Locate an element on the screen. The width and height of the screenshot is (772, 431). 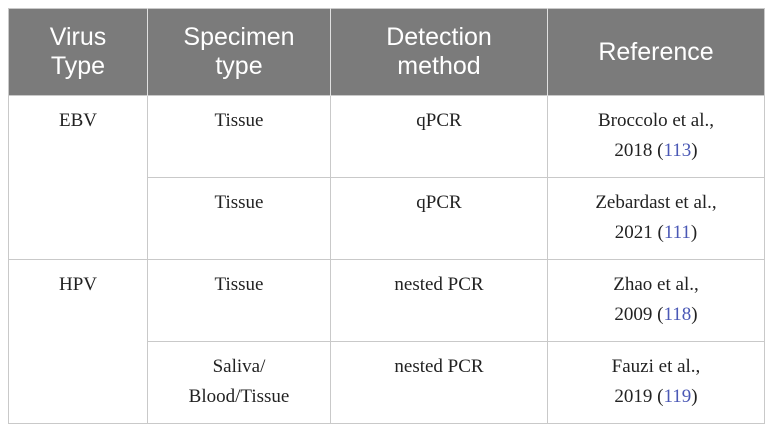
specimen-cell: Saliva/ Blood/Tissue is located at coordinates (239, 382).